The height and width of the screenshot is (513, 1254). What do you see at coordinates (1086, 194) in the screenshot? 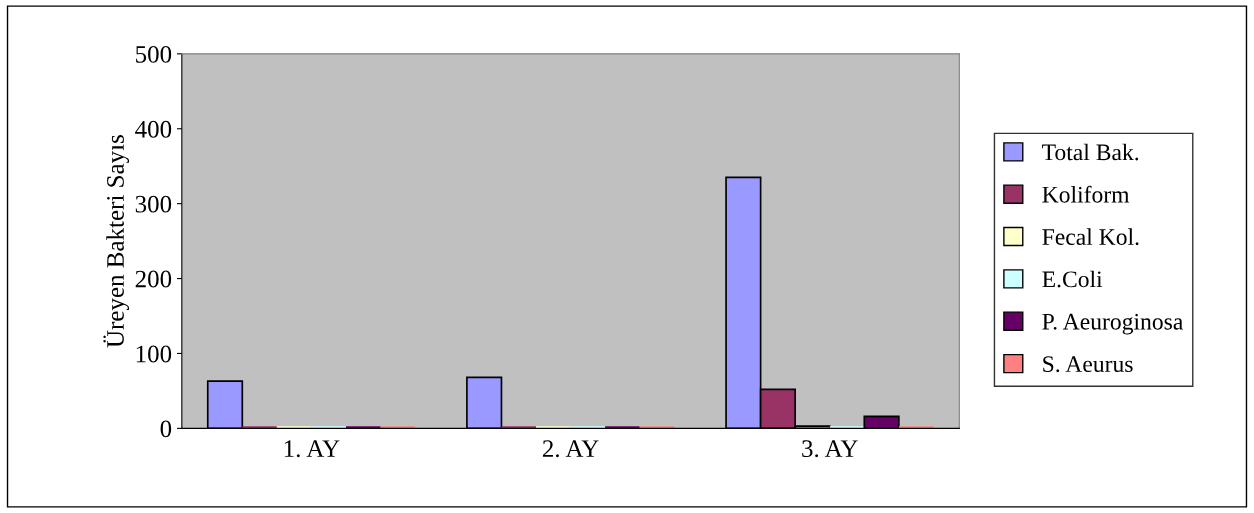
I see `legend-label: Koliform` at bounding box center [1086, 194].